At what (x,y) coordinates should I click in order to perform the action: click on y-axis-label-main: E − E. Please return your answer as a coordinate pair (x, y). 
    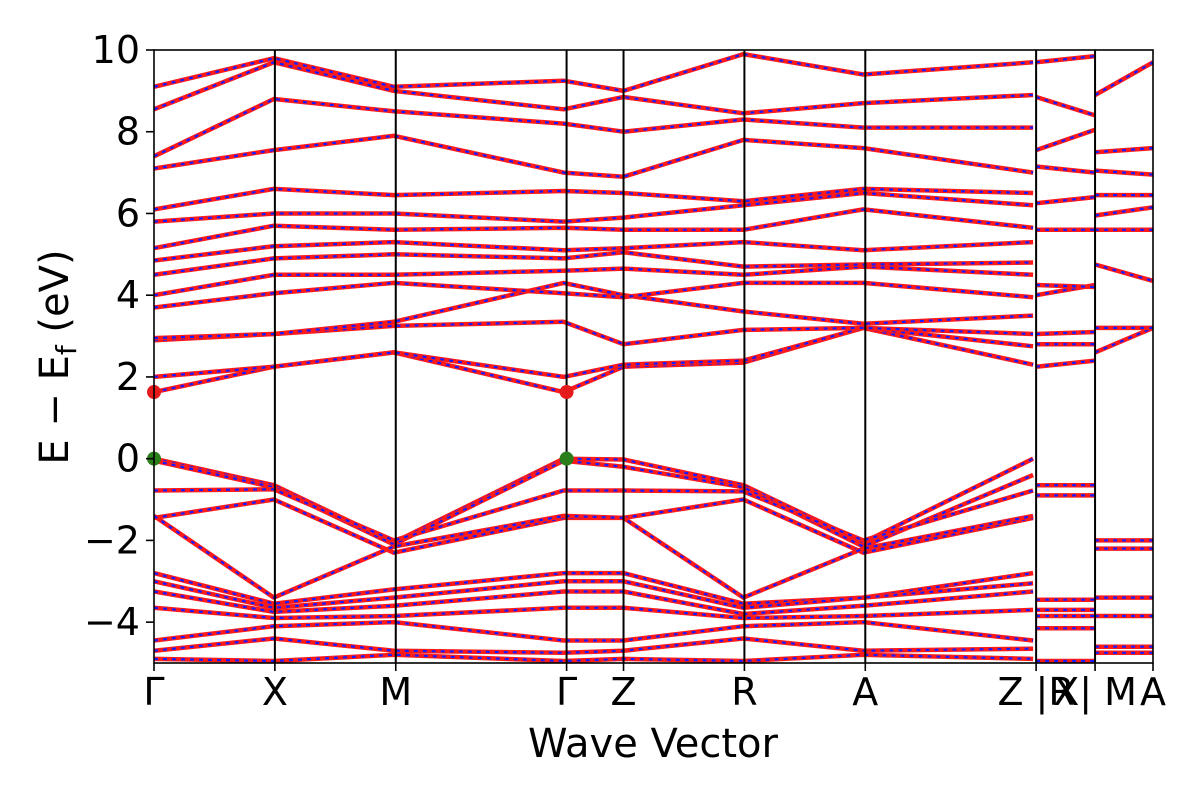
    Looking at the image, I should click on (55, 410).